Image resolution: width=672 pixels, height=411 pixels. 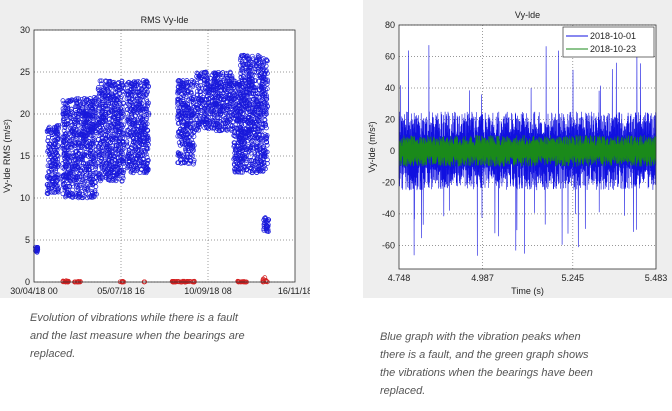 What do you see at coordinates (390, 119) in the screenshot?
I see `y-tick-label: 20` at bounding box center [390, 119].